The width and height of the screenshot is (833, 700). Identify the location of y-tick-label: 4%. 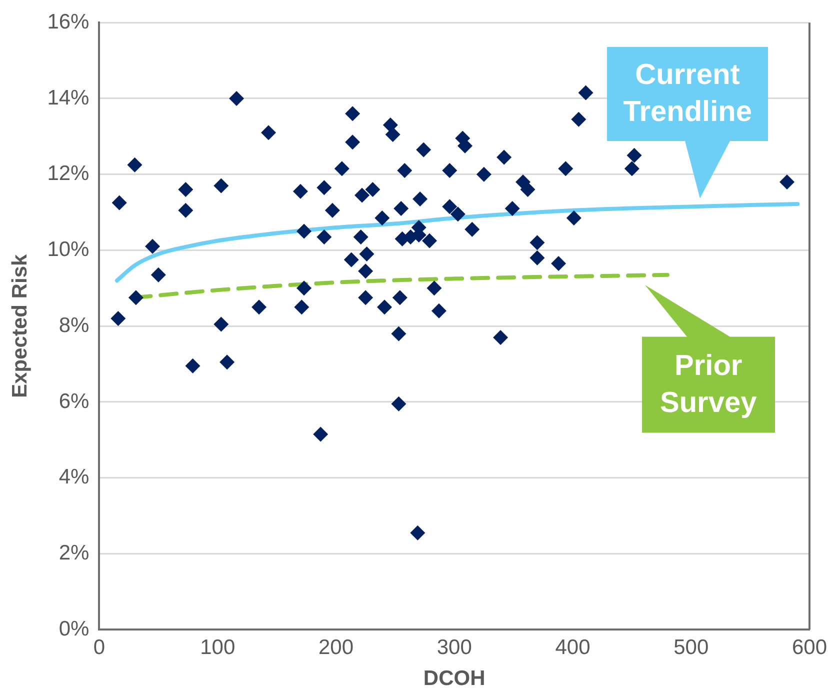
(74, 477).